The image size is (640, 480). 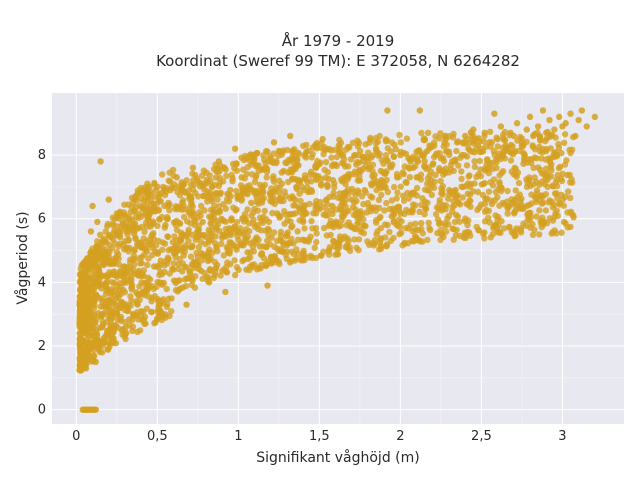 What do you see at coordinates (42, 410) in the screenshot?
I see `y-tick-label: 0` at bounding box center [42, 410].